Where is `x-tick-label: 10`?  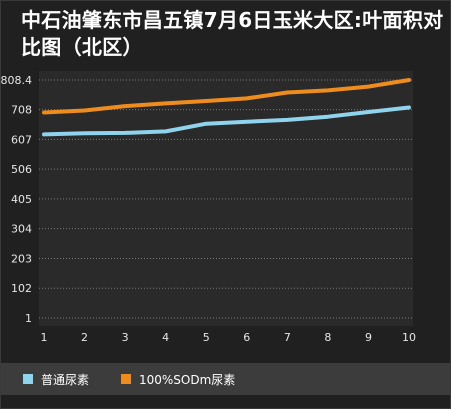
x-tick-label: 10 is located at coordinates (409, 337).